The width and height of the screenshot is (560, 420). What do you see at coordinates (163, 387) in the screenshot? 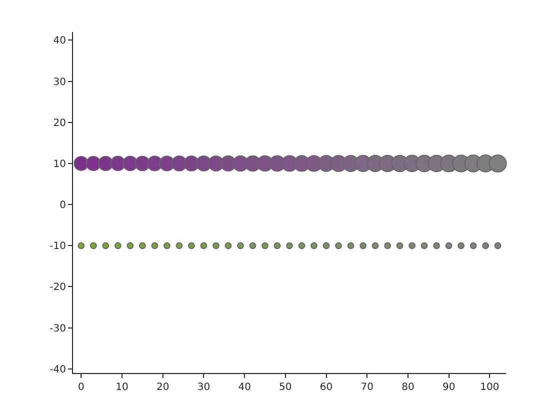
I see `x-tick-label: 20` at bounding box center [163, 387].